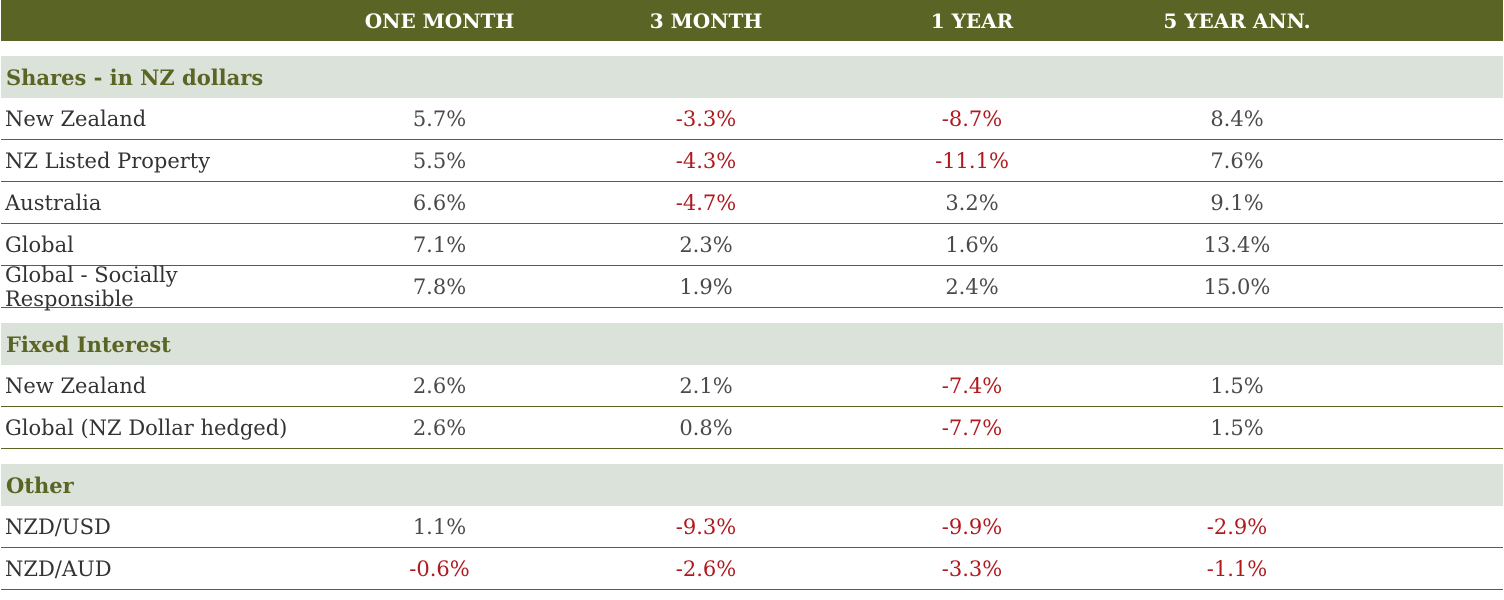 This screenshot has height=600, width=1504. What do you see at coordinates (972, 20) in the screenshot?
I see `header-1-year: 1 YEAR` at bounding box center [972, 20].